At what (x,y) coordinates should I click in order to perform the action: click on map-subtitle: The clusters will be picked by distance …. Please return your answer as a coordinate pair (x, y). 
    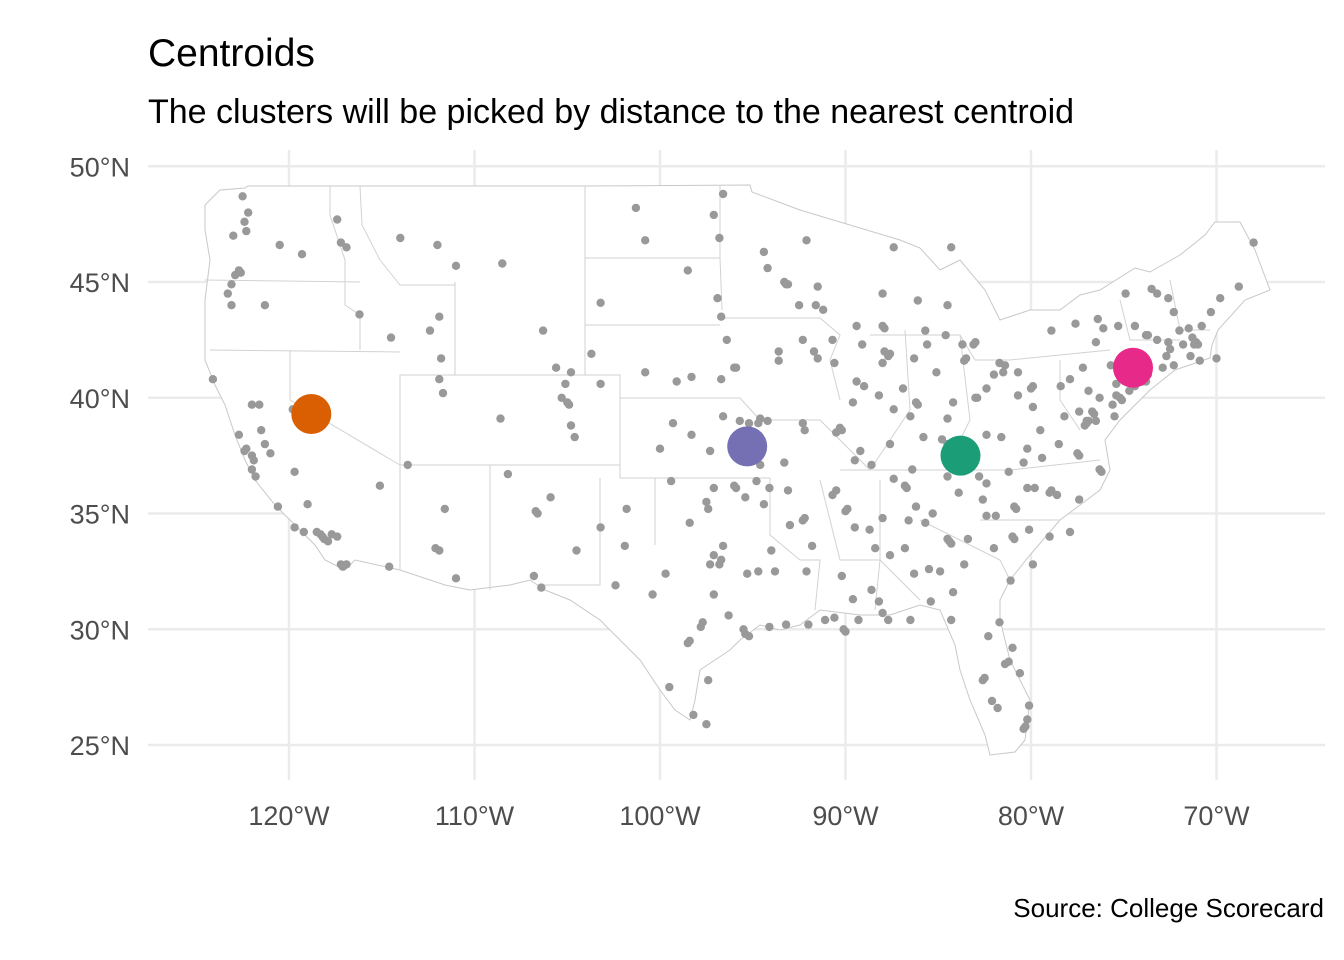
    Looking at the image, I should click on (611, 112).